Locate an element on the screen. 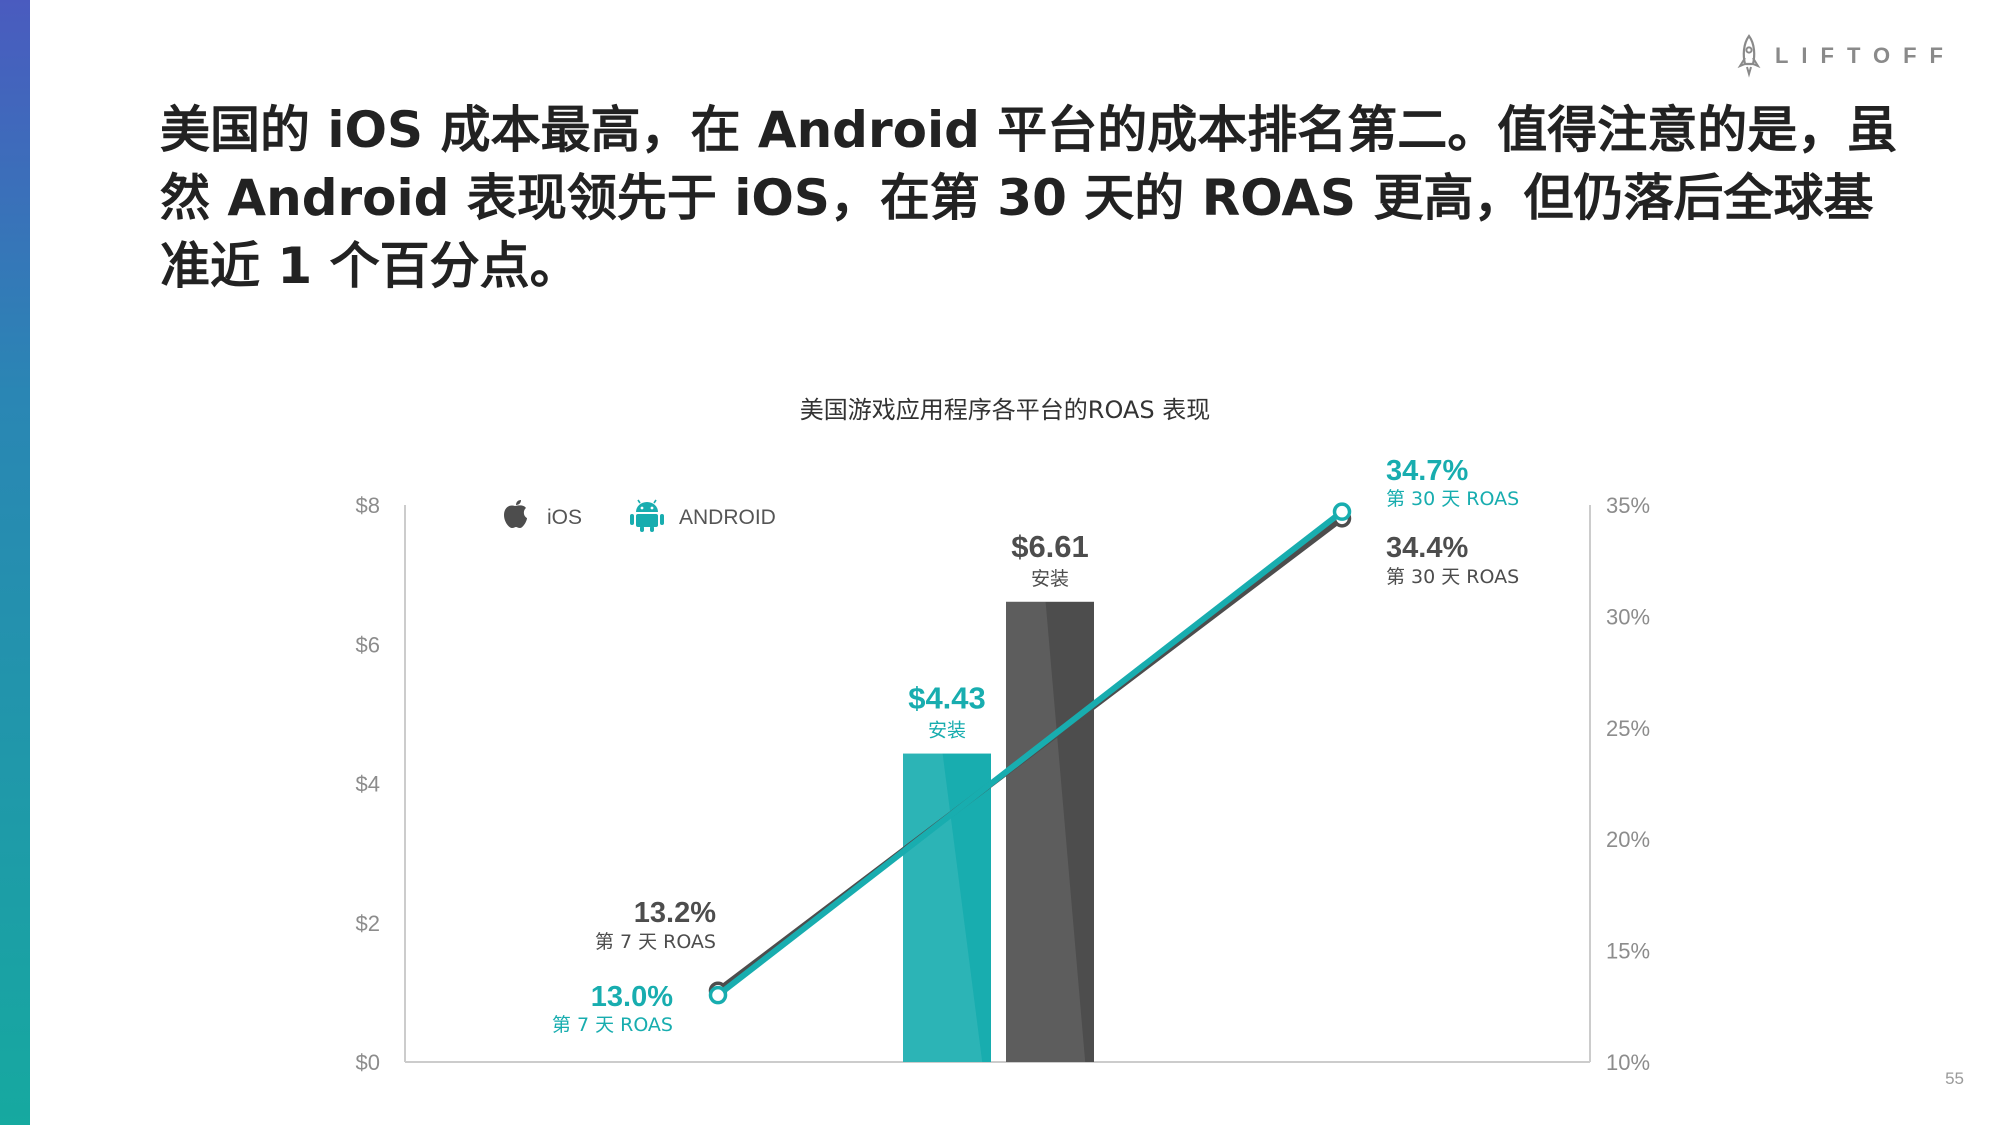 This screenshot has width=2000, height=1125. roas-line-android is located at coordinates (1030, 753).